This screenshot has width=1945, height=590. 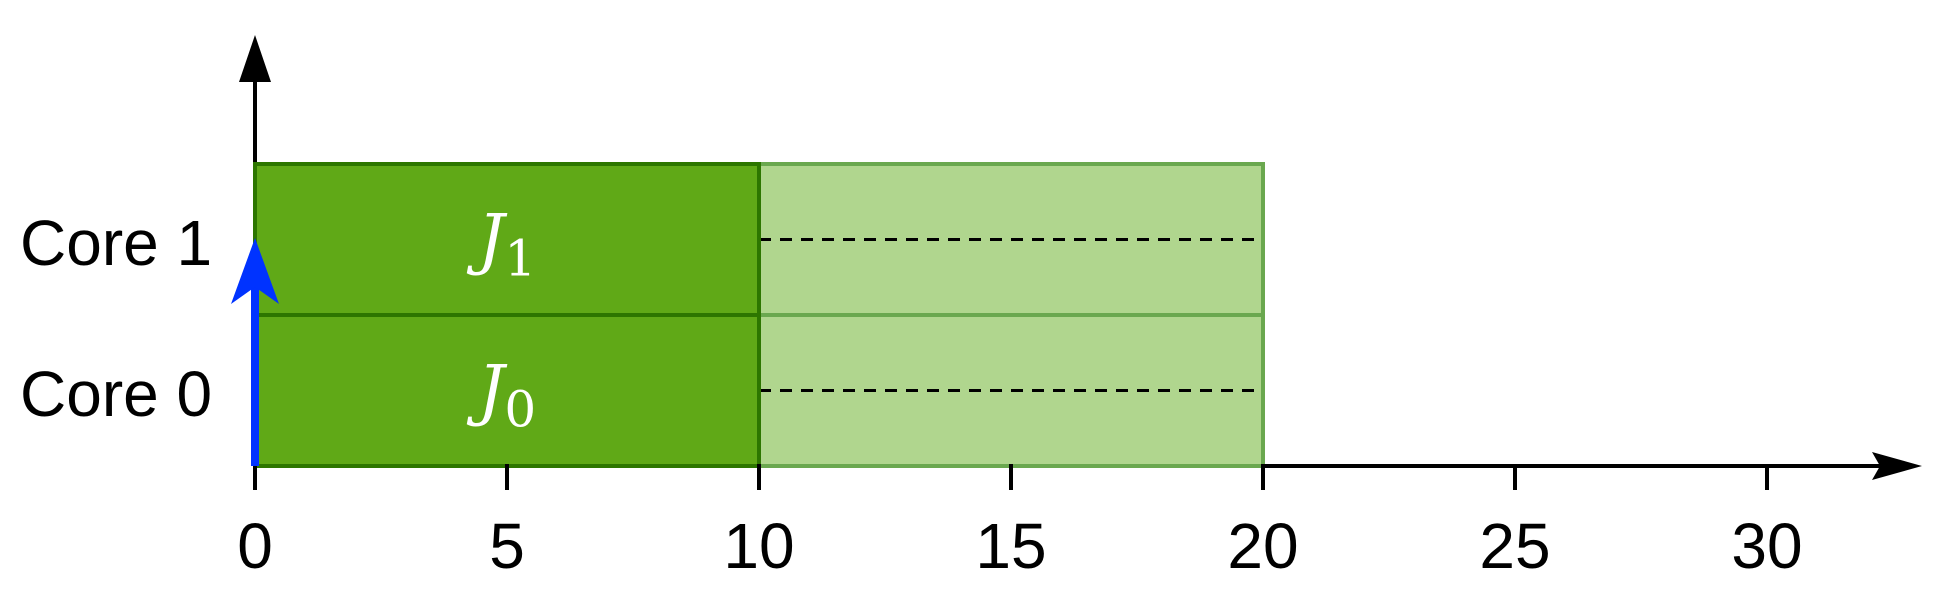 What do you see at coordinates (255, 546) in the screenshot?
I see `x-tick-label-0: 0` at bounding box center [255, 546].